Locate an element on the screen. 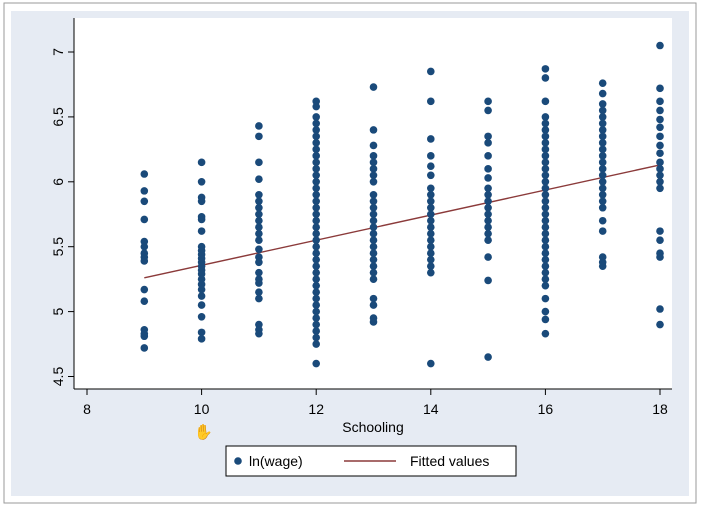  x-tick-label: 14 is located at coordinates (431, 409).